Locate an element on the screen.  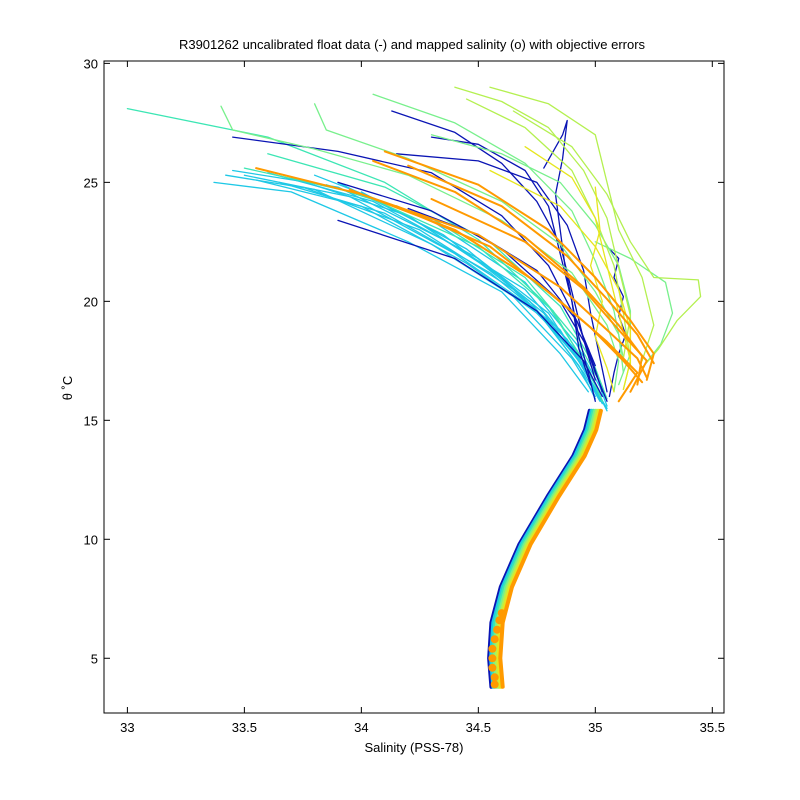
x-tick-label: 34.5 is located at coordinates (478, 727).